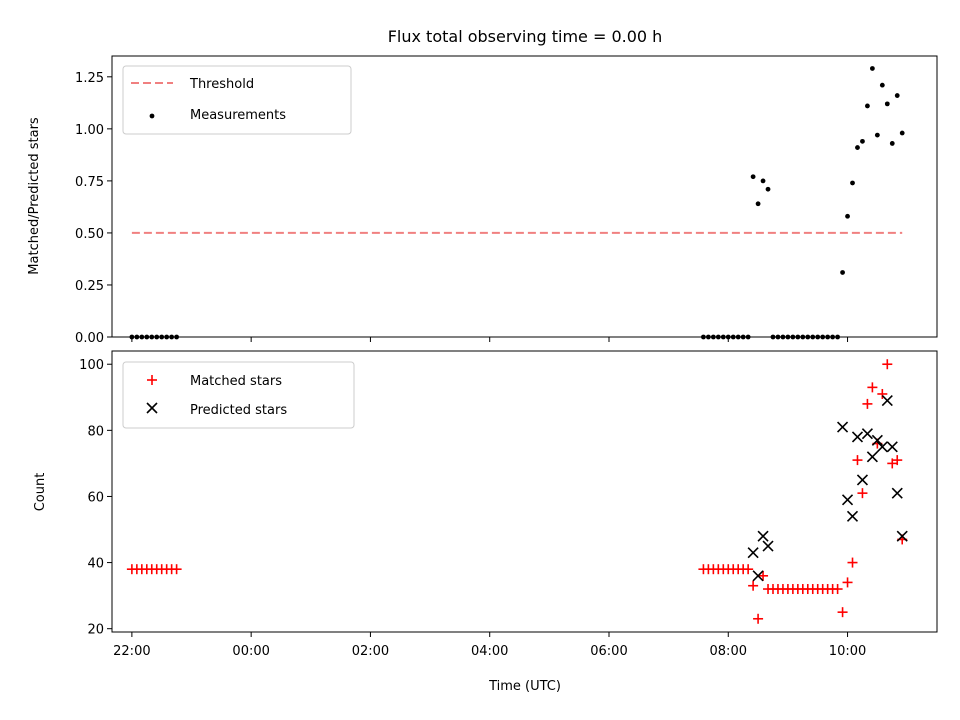 Image resolution: width=960 pixels, height=720 pixels. Describe the element at coordinates (489, 651) in the screenshot. I see `xtick-label: 04:00` at that location.